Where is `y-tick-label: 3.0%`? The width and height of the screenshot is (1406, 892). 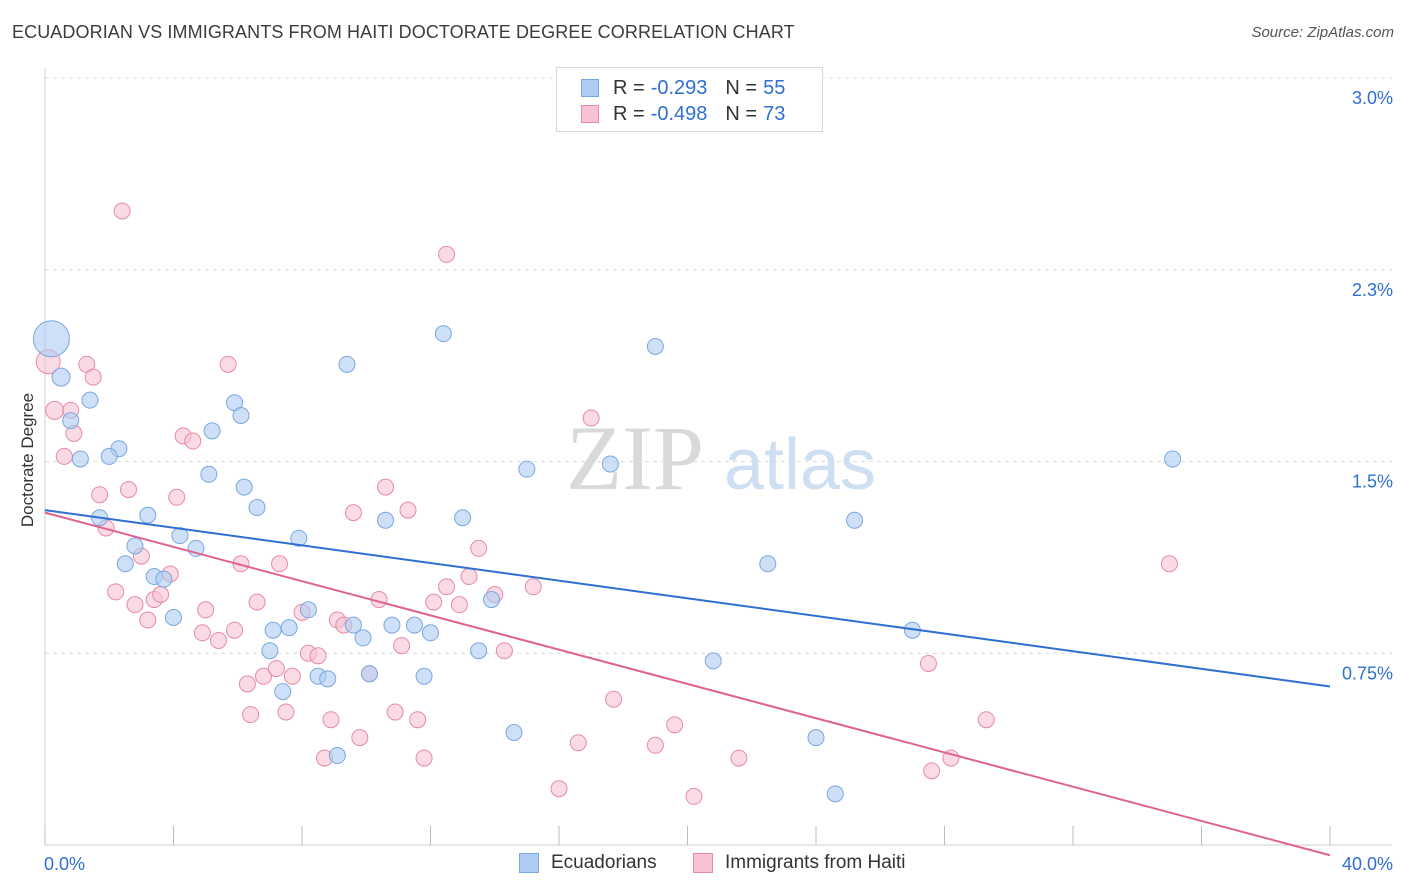
y-tick-label: 3.0% is located at coordinates (1372, 98).